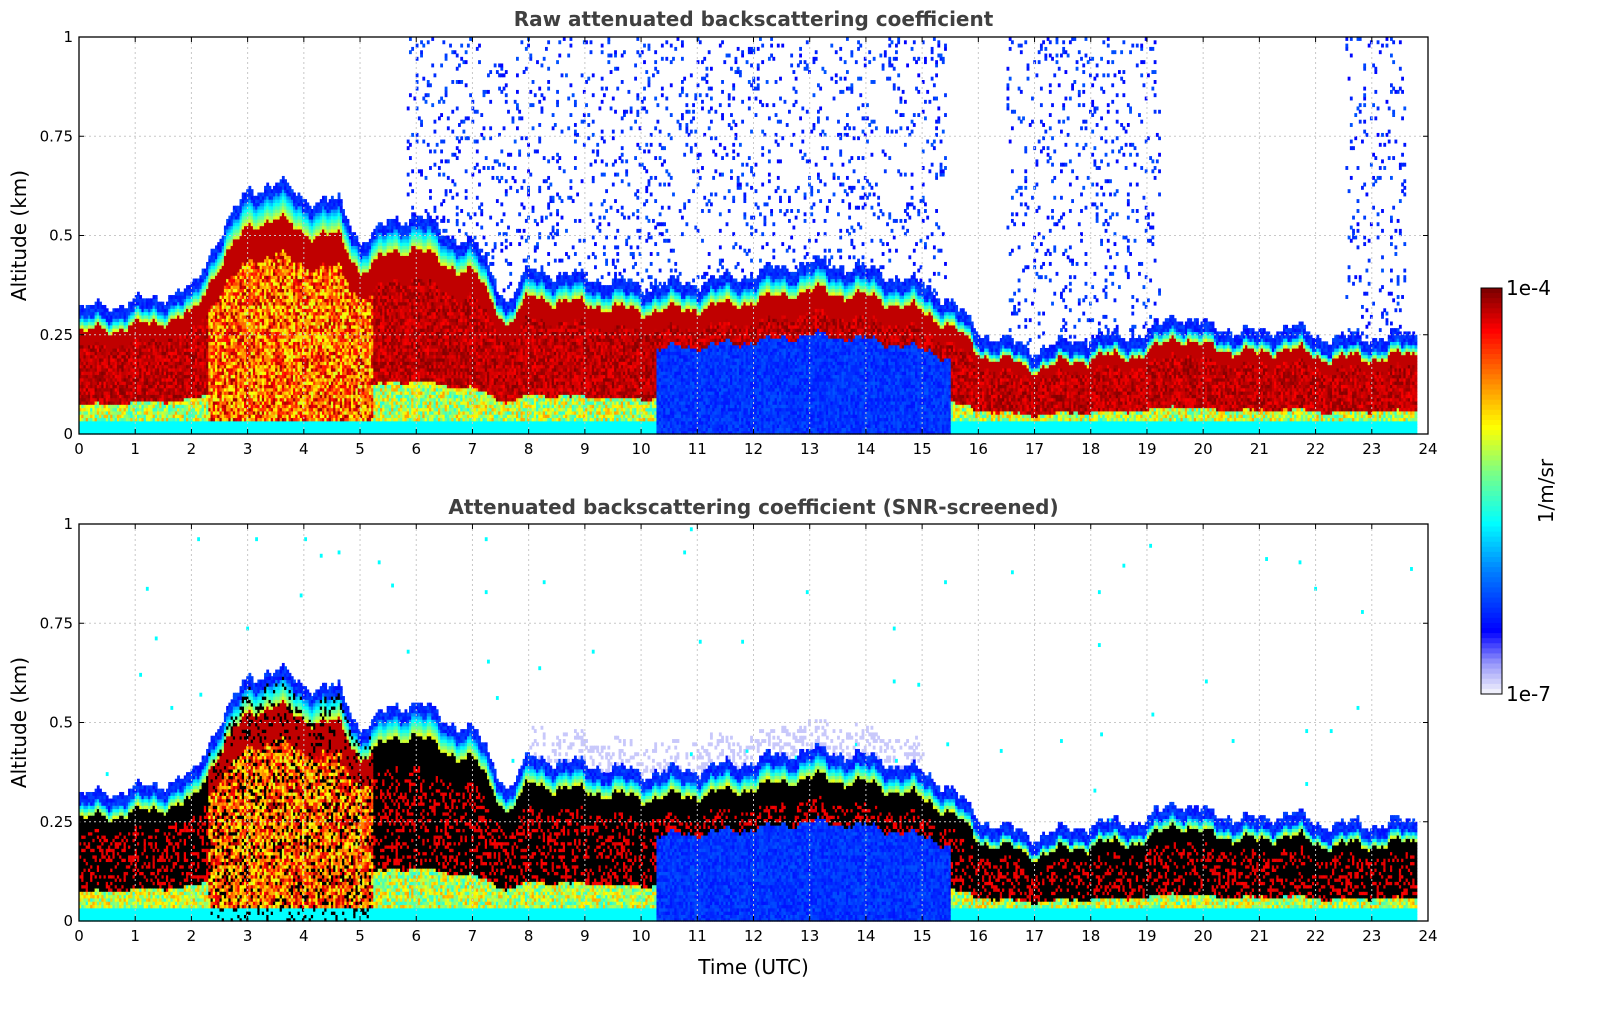 The width and height of the screenshot is (1621, 1020). I want to click on x-axis-label: Time (UTC), so click(753, 967).